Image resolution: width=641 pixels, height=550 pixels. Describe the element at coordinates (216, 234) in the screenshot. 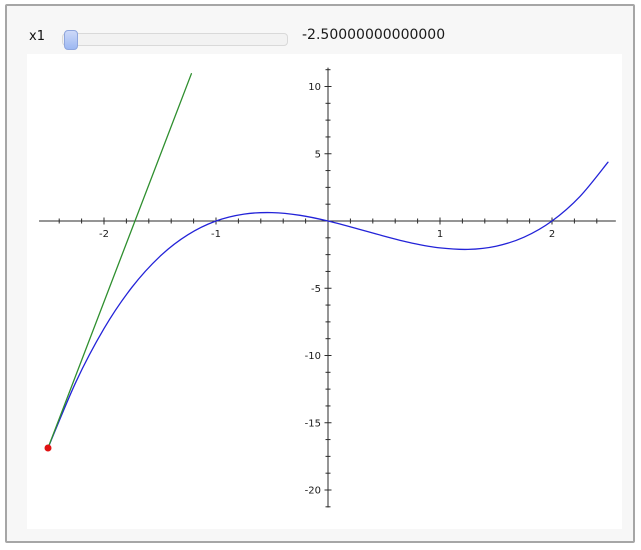

I see `x-tick-label: -1` at that location.